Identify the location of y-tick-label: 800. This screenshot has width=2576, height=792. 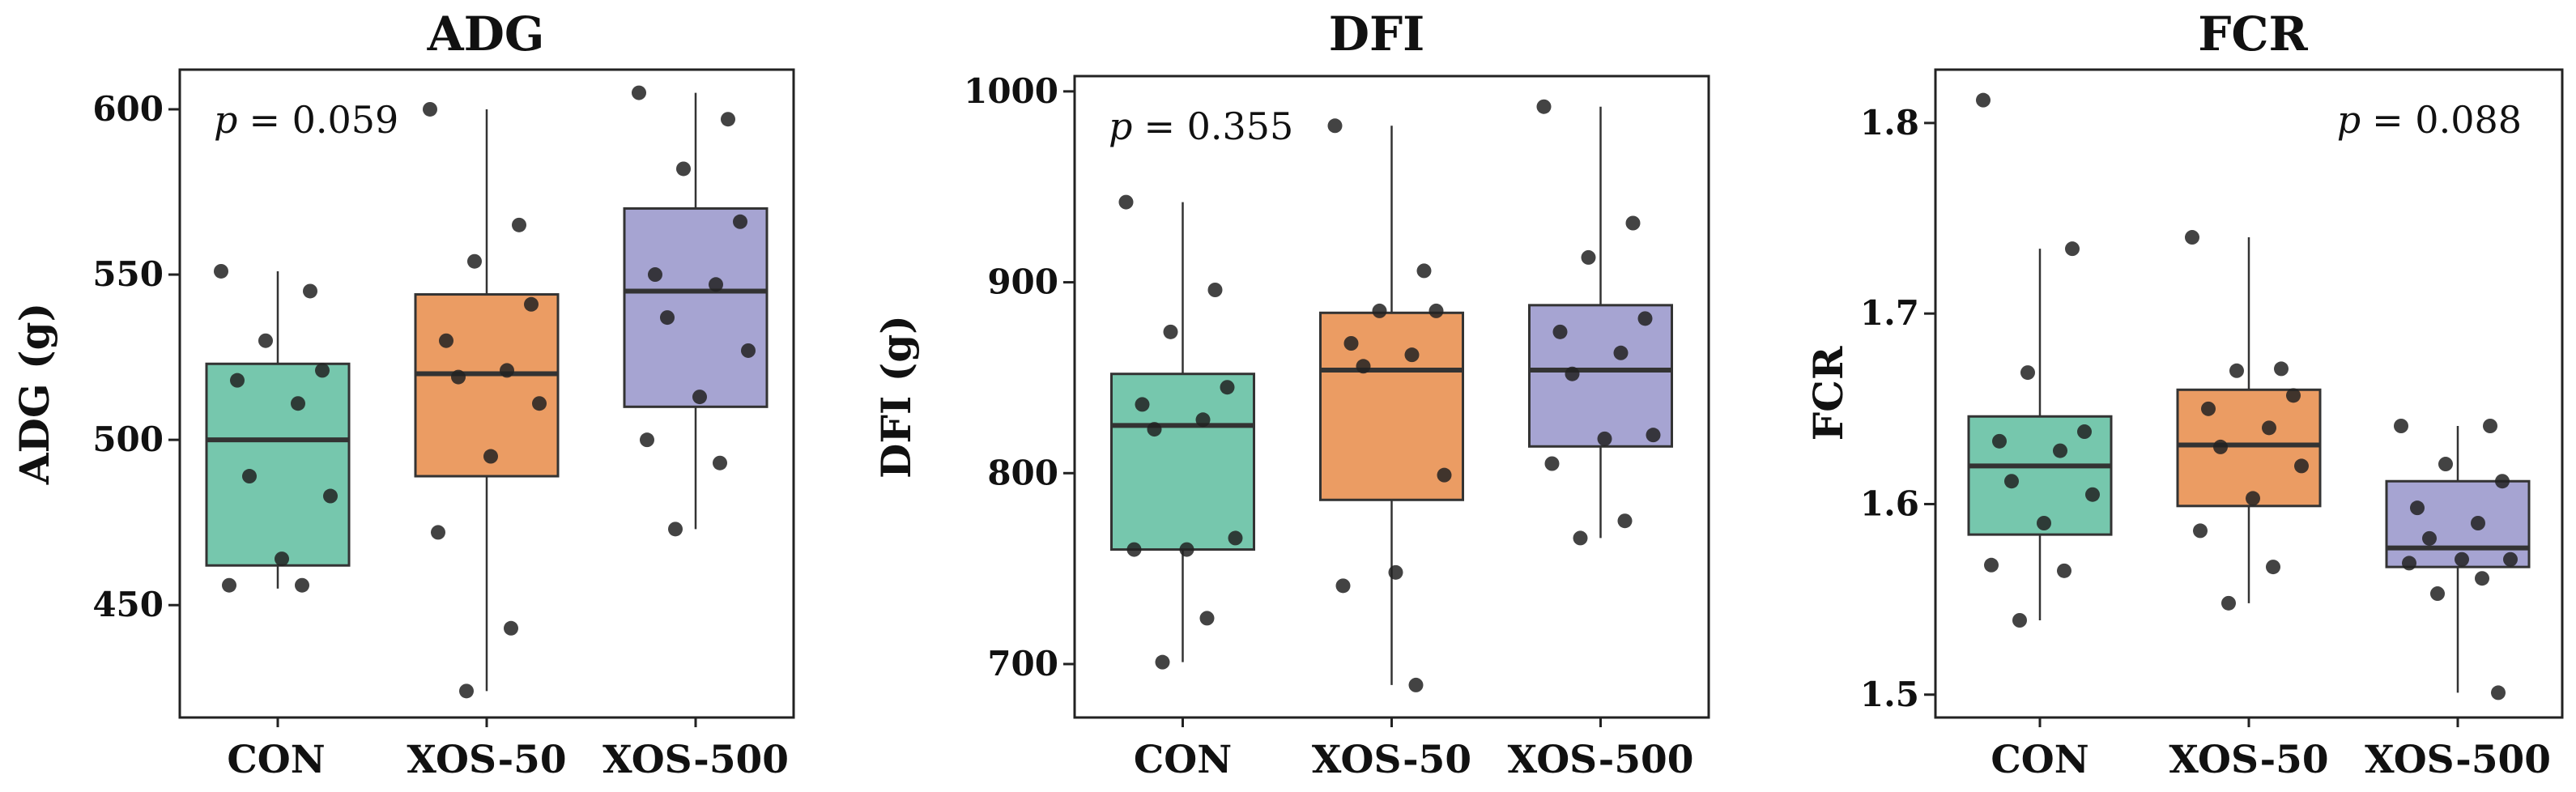
(1022, 472).